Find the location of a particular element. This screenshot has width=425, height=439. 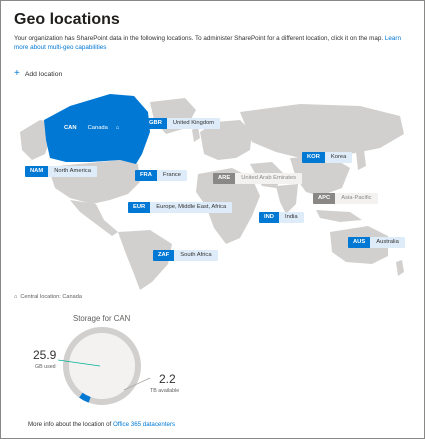

land-europe is located at coordinates (226, 140).